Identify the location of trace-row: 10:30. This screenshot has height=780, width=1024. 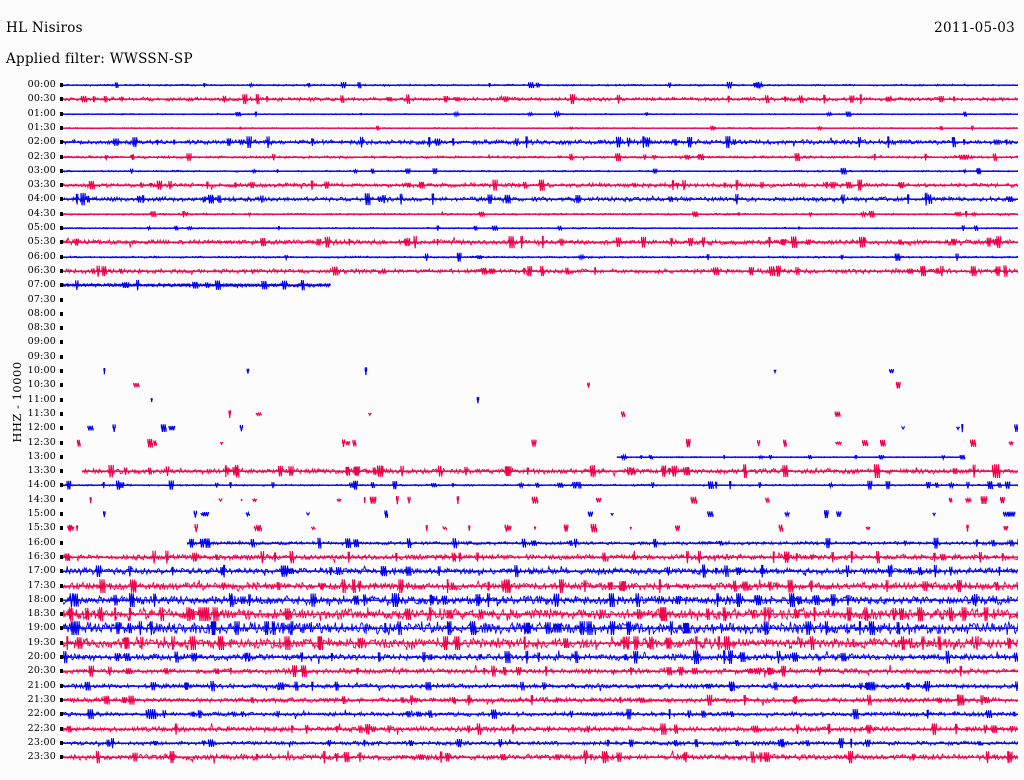
(512, 385).